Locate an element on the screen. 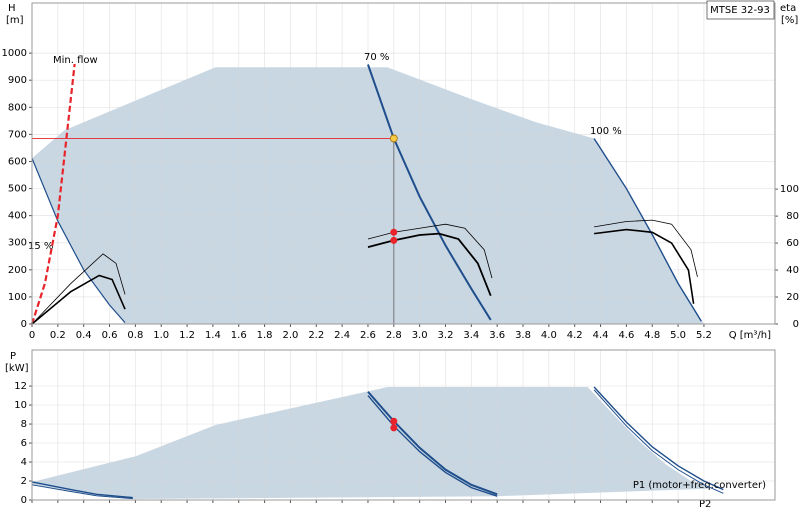  x-tick-label: 1.4 is located at coordinates (213, 335).